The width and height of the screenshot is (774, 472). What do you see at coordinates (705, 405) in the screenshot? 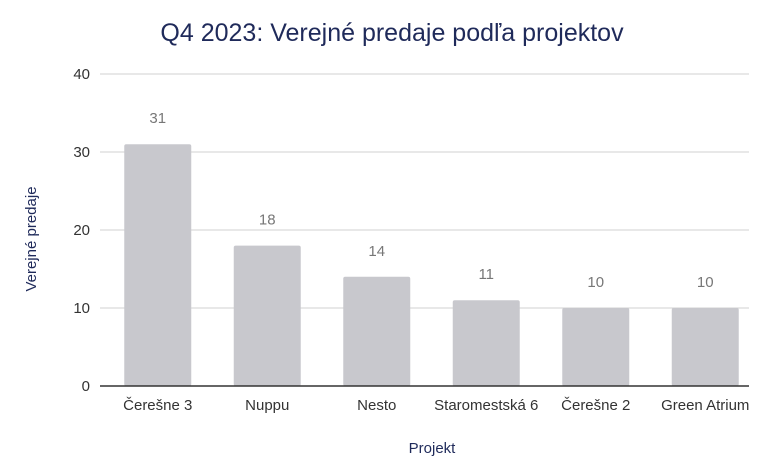
I see `x-tick-label: Green Atrium` at bounding box center [705, 405].